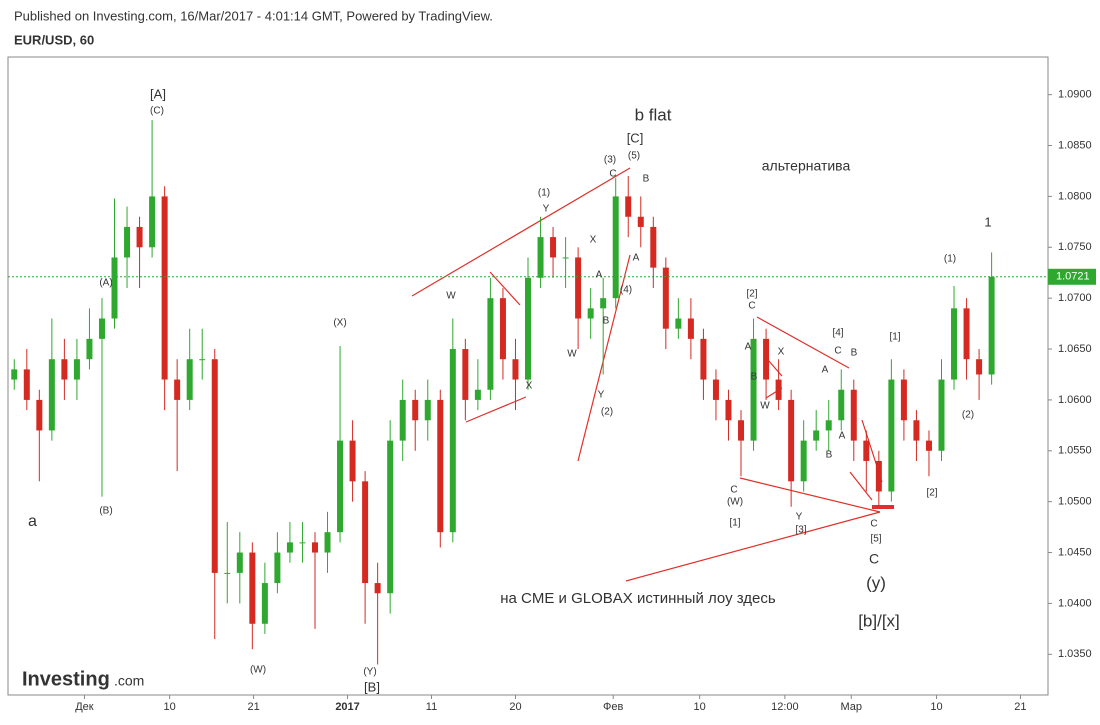  Describe the element at coordinates (785, 707) in the screenshot. I see `x-tick-label: 12:00` at that location.